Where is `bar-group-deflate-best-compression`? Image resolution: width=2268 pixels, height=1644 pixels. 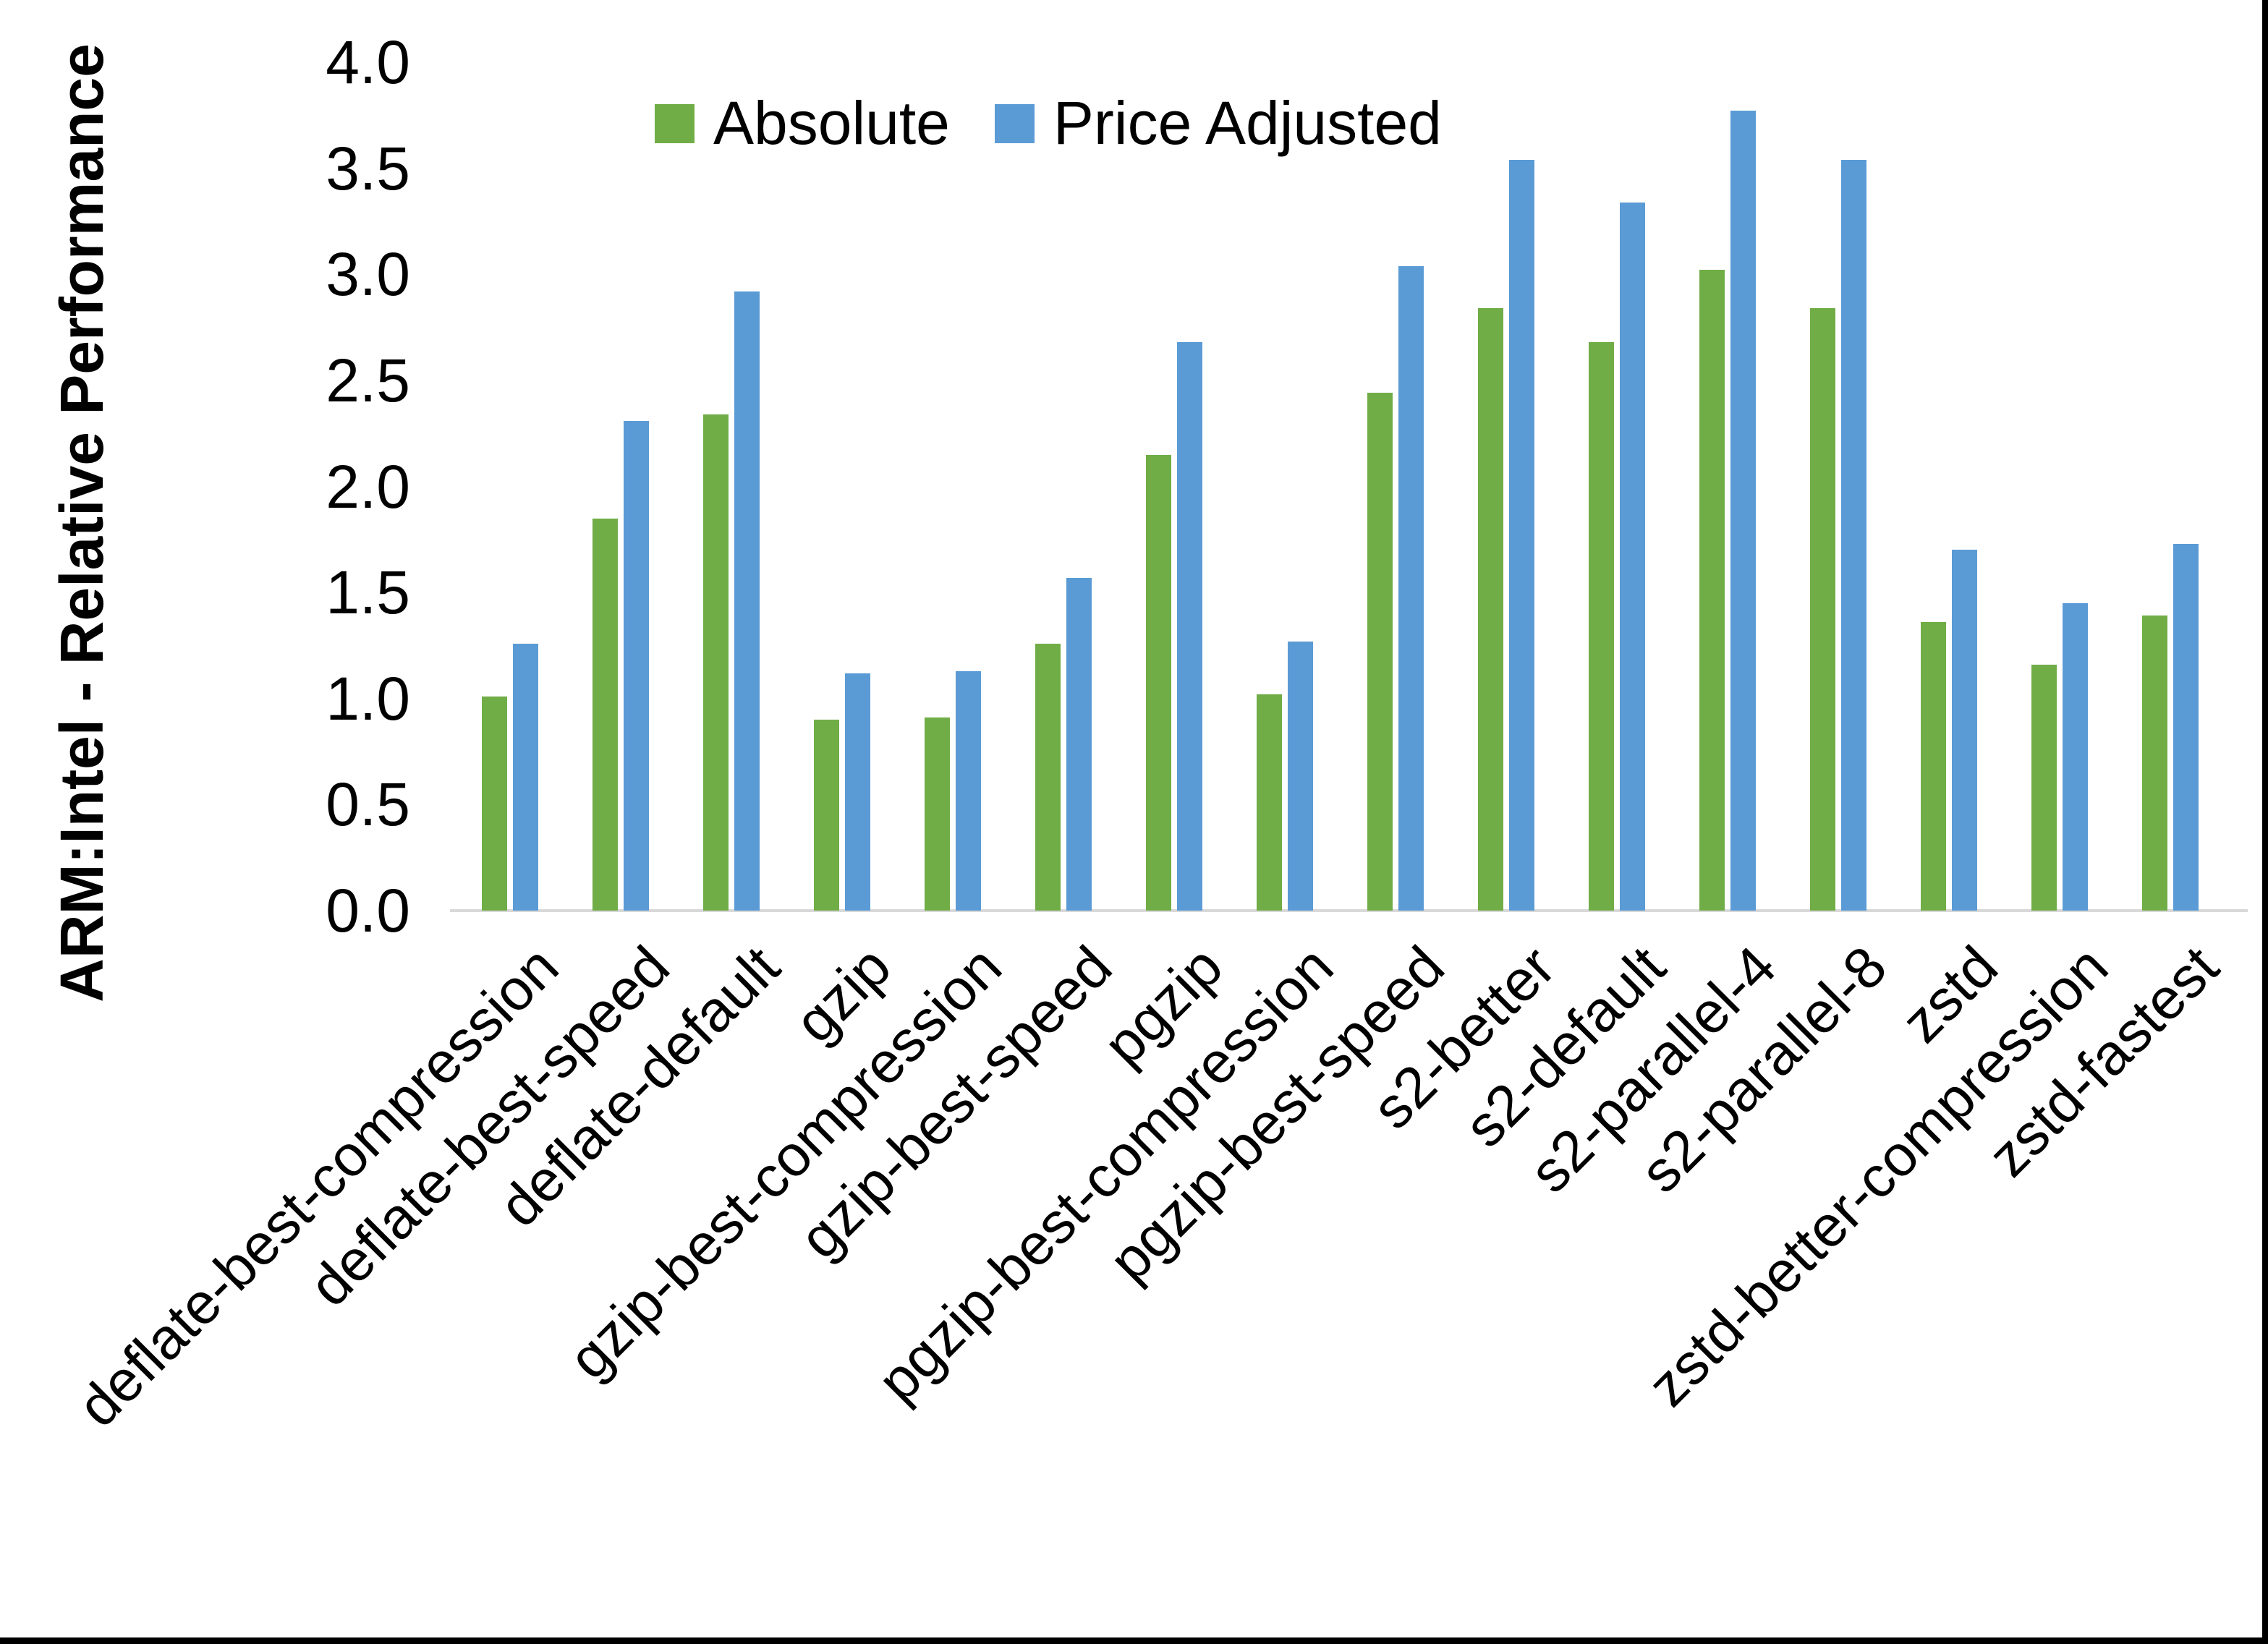
bar-group-deflate-best-compression is located at coordinates (510, 486).